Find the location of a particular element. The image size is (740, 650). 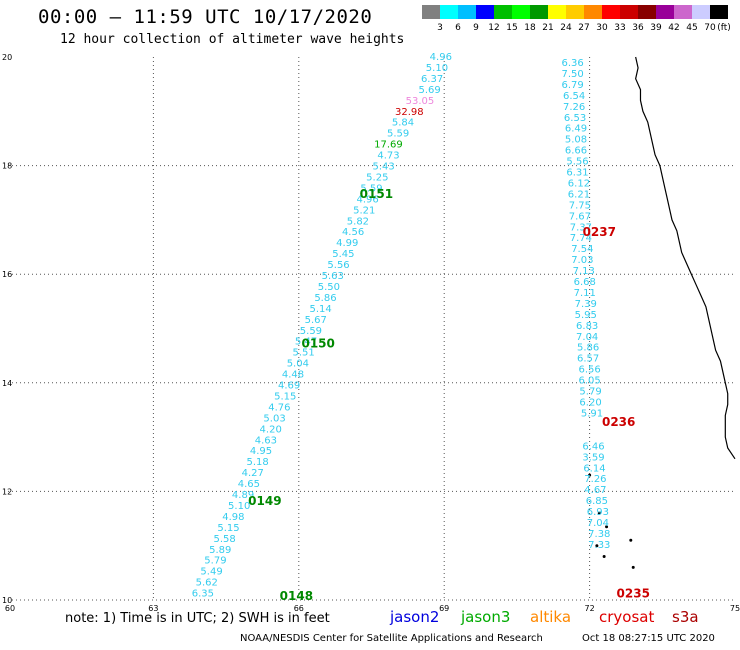

timestamp-text: Oct 18 08:27:15 UTC 2020 is located at coordinates (648, 638).